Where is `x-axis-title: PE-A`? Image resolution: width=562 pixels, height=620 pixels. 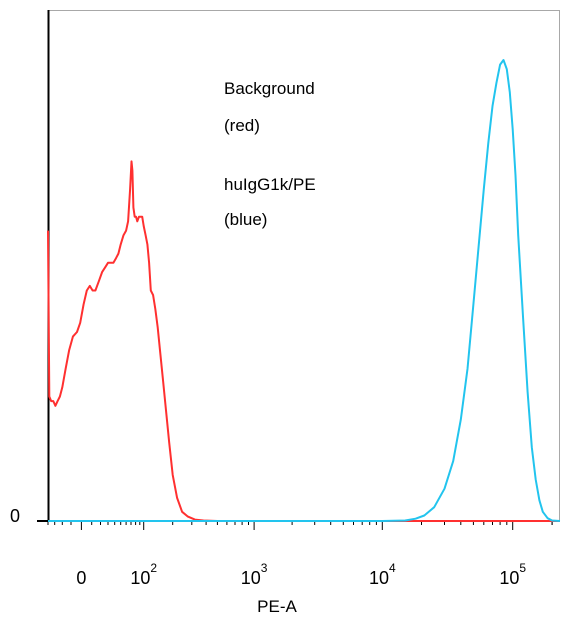 x-axis-title: PE-A is located at coordinates (277, 606).